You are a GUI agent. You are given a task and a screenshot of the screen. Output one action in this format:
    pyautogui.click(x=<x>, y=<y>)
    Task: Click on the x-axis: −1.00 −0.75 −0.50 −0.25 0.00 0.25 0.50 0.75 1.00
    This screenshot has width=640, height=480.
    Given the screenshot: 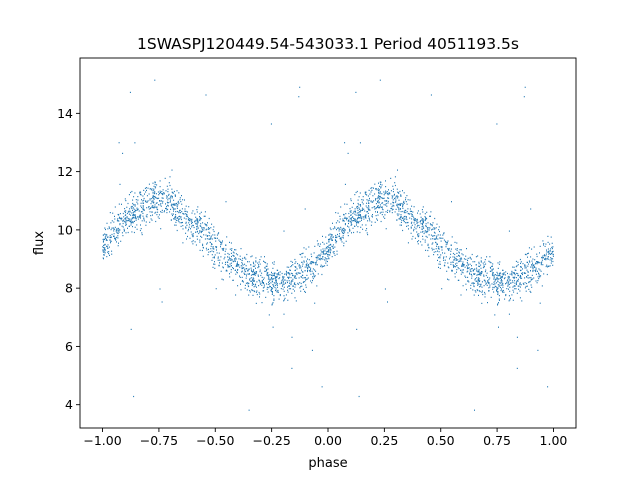 What is the action you would take?
    pyautogui.click(x=325, y=438)
    